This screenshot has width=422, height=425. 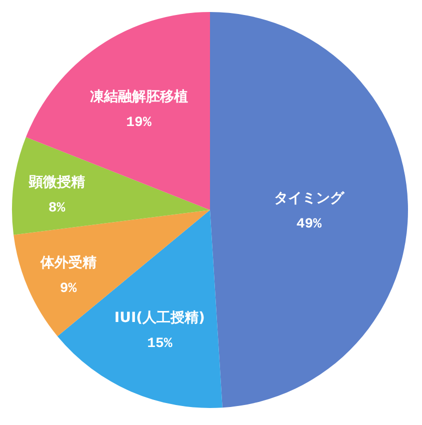 What do you see at coordinates (56, 182) in the screenshot?
I see `slice-label: 顕微授精` at bounding box center [56, 182].